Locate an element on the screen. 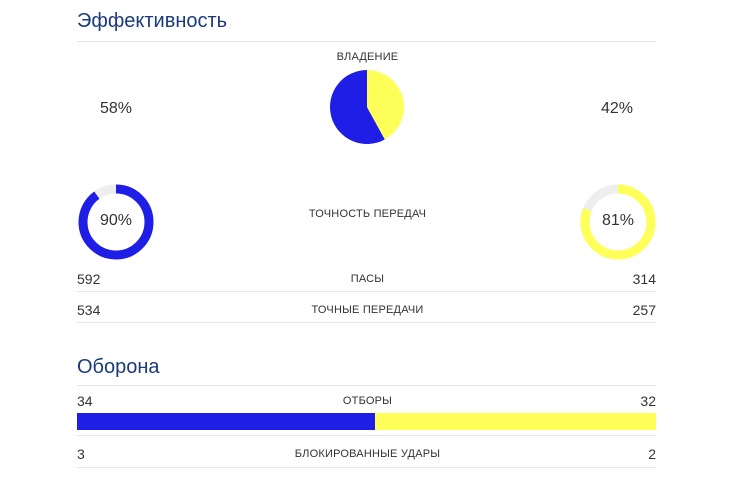  ring-away-fill is located at coordinates (618, 222).